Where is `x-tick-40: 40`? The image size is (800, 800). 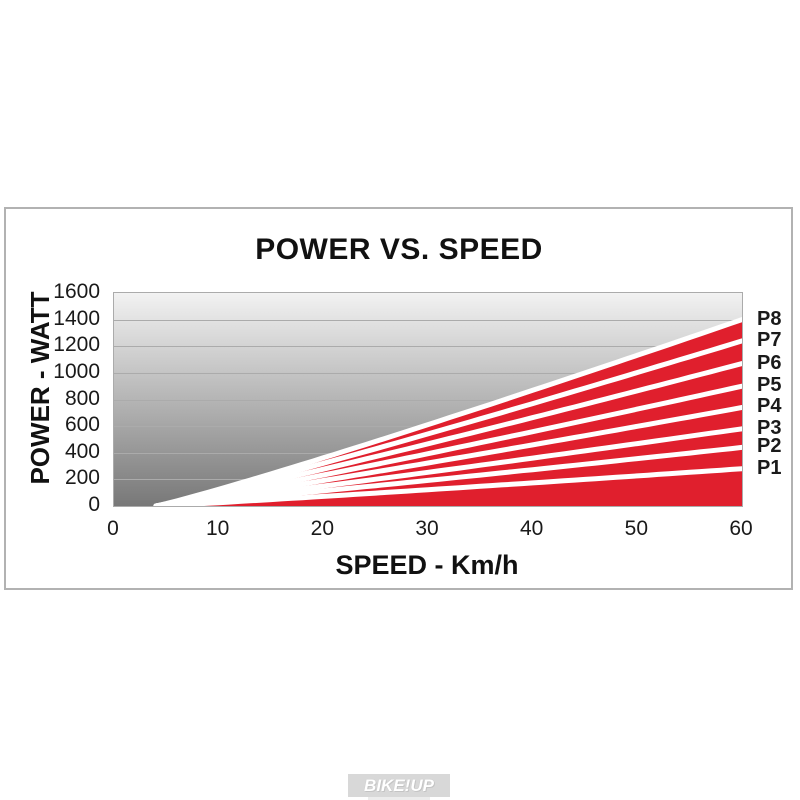 x-tick-40: 40 is located at coordinates (531, 528).